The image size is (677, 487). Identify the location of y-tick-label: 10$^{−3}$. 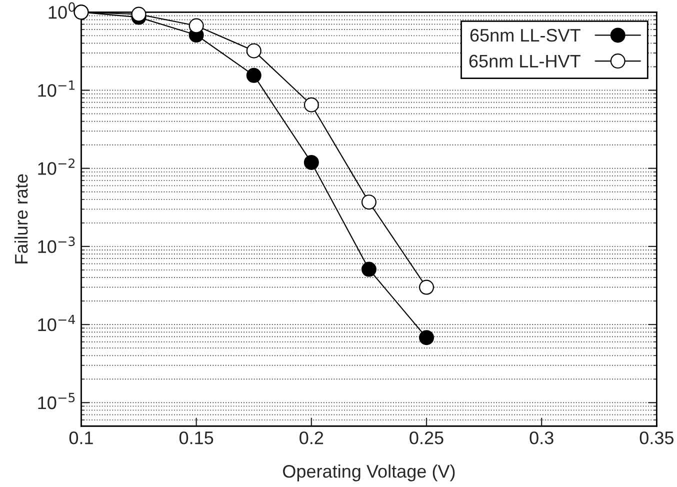
(56, 245).